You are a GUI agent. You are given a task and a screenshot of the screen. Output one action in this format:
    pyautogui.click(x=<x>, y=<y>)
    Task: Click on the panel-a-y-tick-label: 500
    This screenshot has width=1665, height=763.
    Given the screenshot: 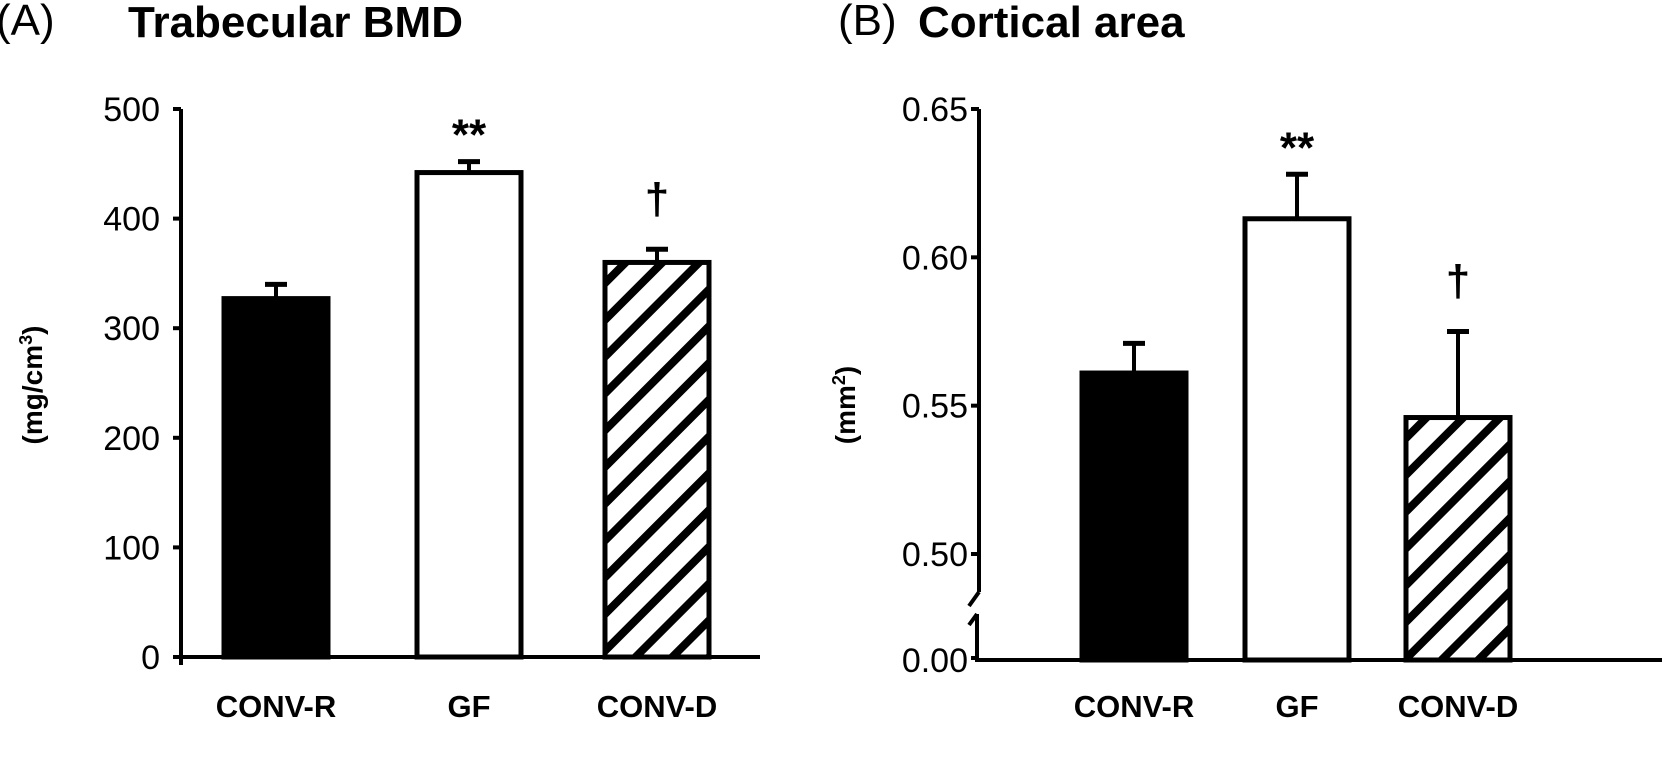 What is the action you would take?
    pyautogui.click(x=131, y=110)
    